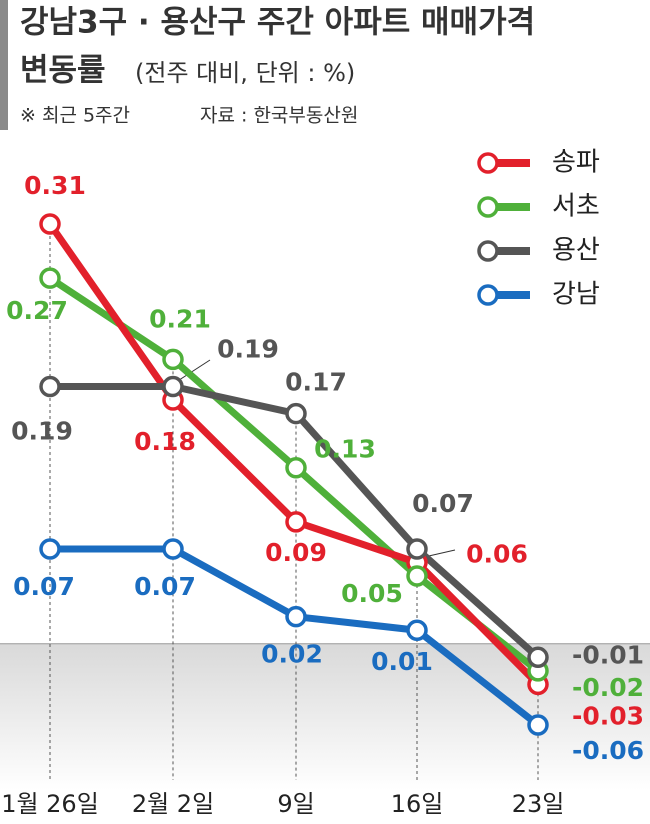 The image size is (650, 824). What do you see at coordinates (50, 804) in the screenshot?
I see `x-tick-label: 1월 26일` at bounding box center [50, 804].